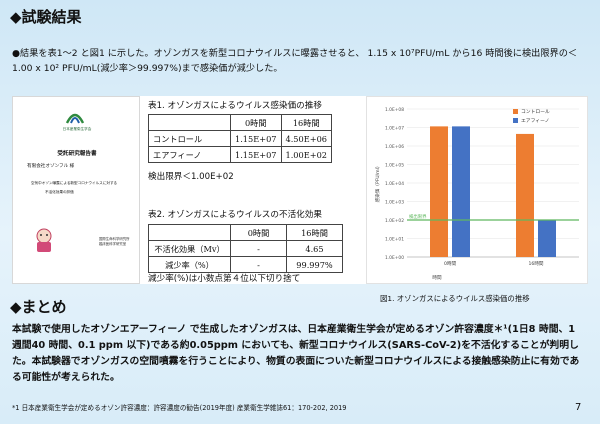  Describe the element at coordinates (437, 278) in the screenshot. I see `x-axis-label: 時間` at that location.